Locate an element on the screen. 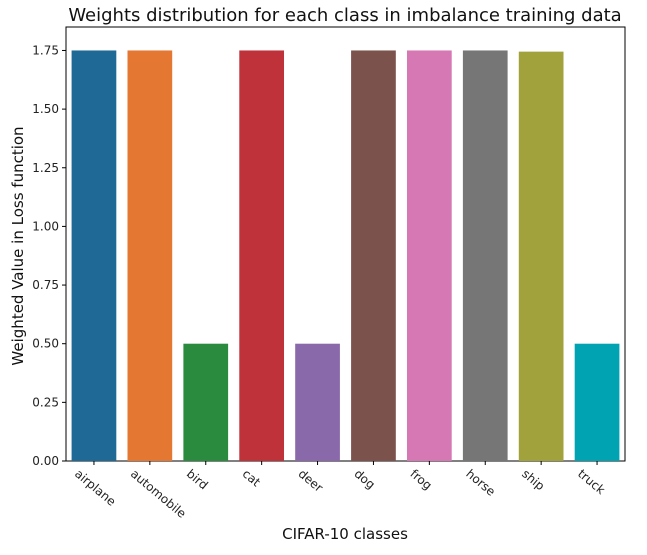 This screenshot has width=647, height=555. bar-automobile is located at coordinates (150, 255).